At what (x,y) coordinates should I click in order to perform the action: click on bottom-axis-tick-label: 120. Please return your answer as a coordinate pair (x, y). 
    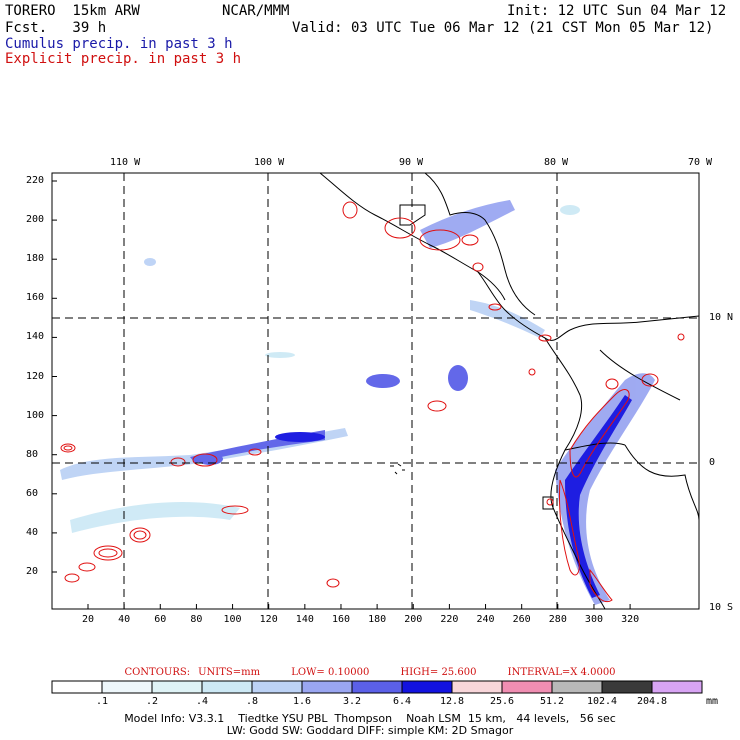
    Looking at the image, I should click on (268, 619).